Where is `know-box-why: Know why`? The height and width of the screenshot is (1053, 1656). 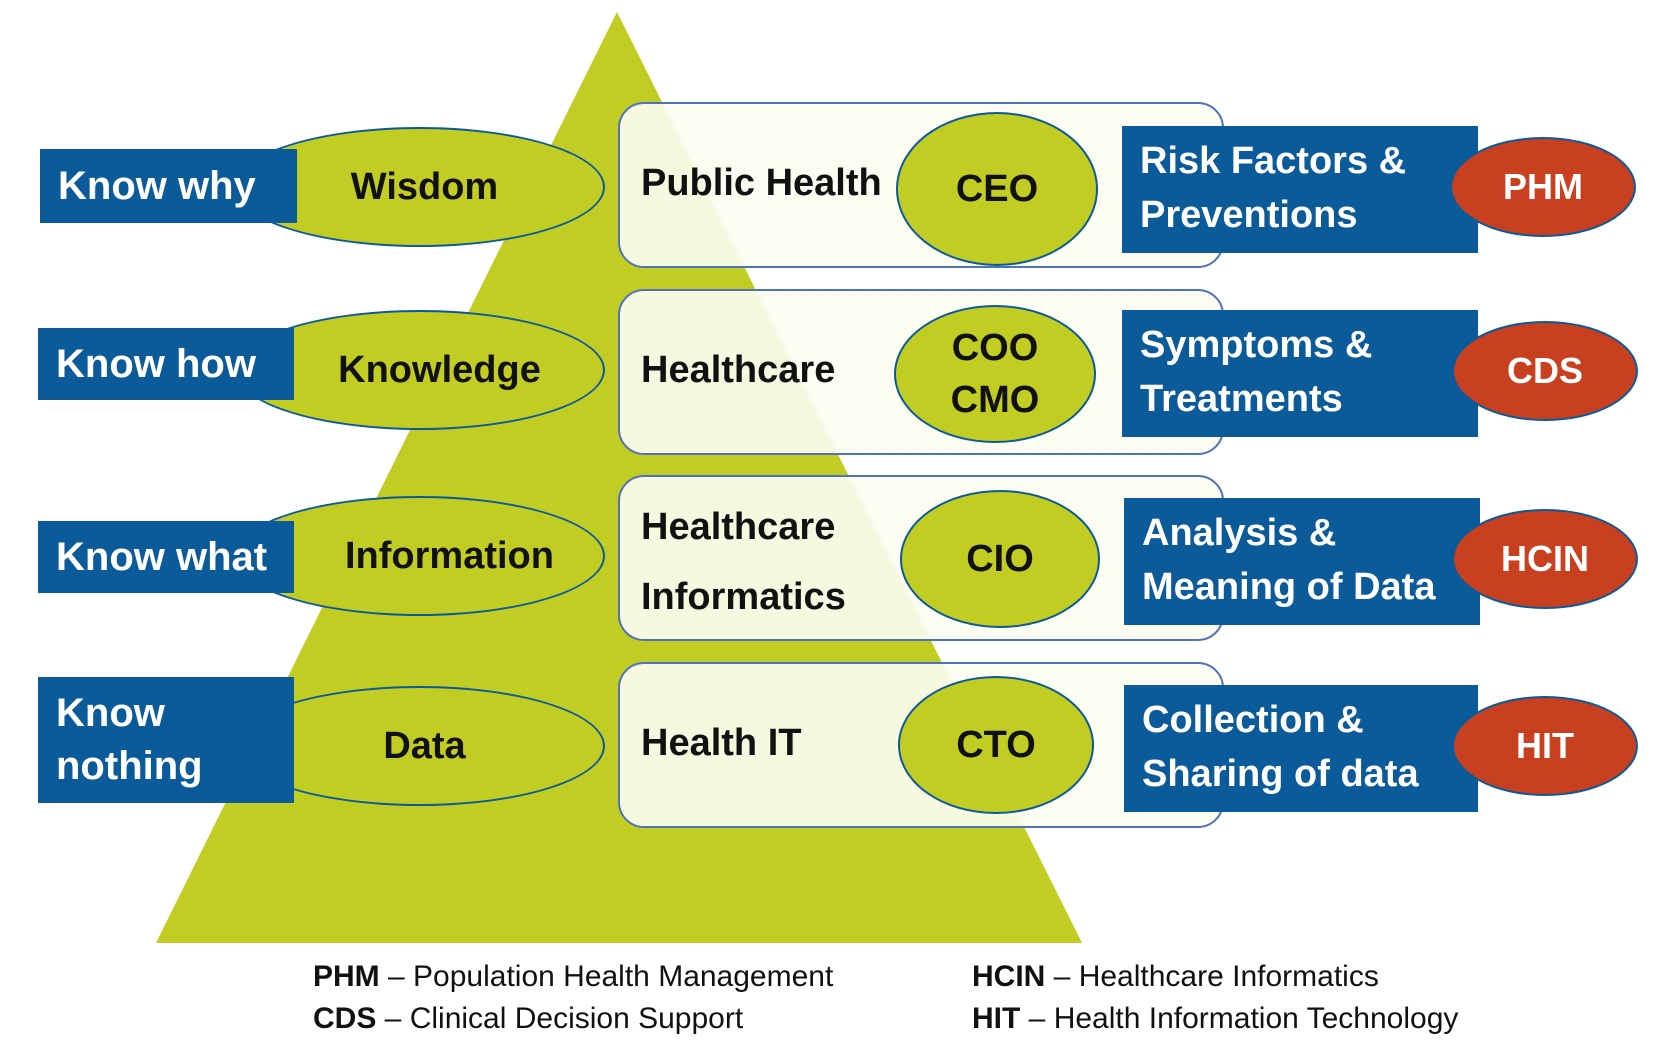
know-box-why: Know why is located at coordinates (168, 186).